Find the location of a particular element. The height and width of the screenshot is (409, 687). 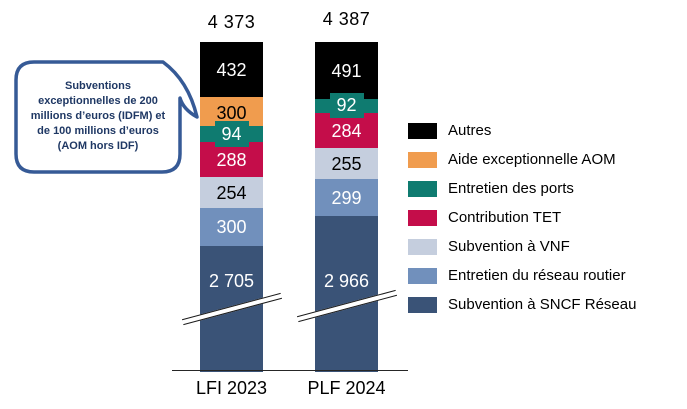

column-total-label: 4 387 is located at coordinates (346, 19).